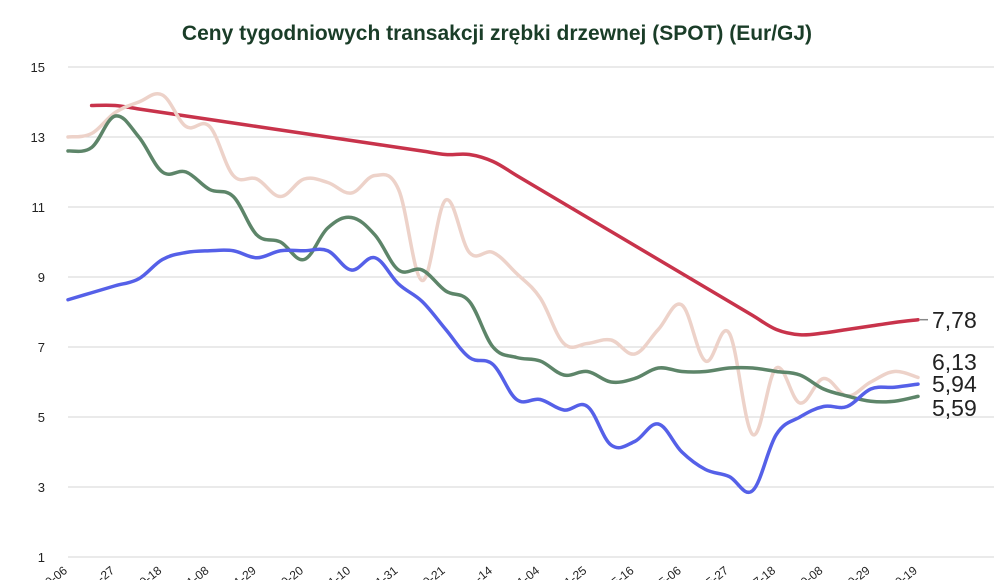 This screenshot has width=994, height=585. I want to click on y-tick-label: 1, so click(41, 557).